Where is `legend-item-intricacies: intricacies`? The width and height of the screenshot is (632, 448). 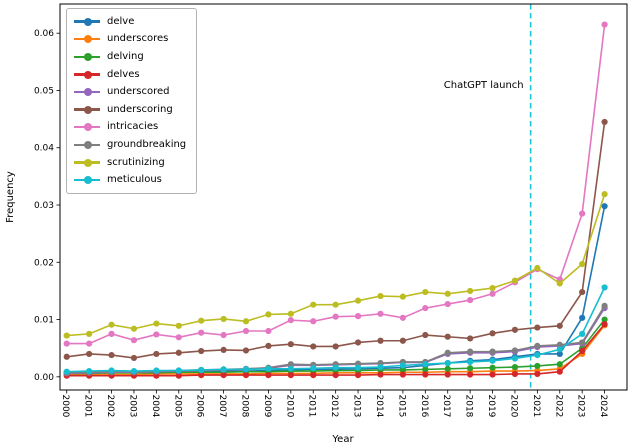
legend-item-intricacies: intricacies is located at coordinates (130, 128).